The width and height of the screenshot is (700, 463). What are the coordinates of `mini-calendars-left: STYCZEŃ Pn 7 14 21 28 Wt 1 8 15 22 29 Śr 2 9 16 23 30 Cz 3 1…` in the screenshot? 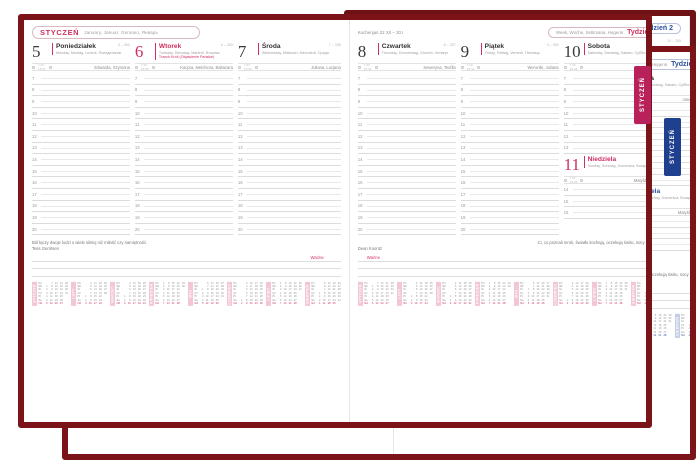 It's located at (186, 293).